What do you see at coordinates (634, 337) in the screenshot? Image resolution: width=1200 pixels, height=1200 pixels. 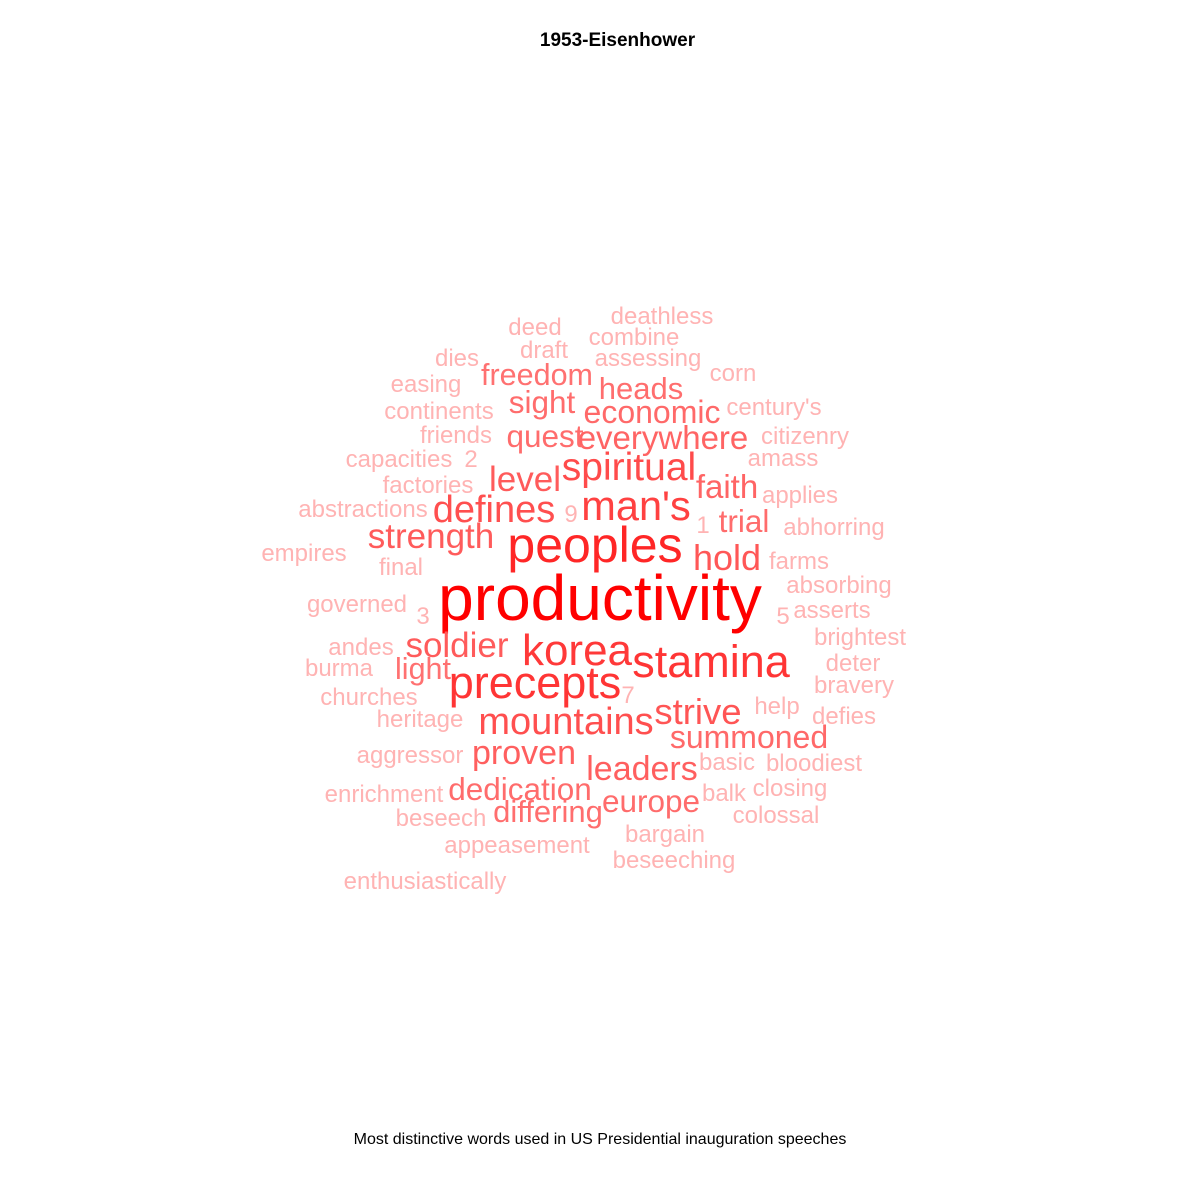 I see `word-combine: combine` at bounding box center [634, 337].